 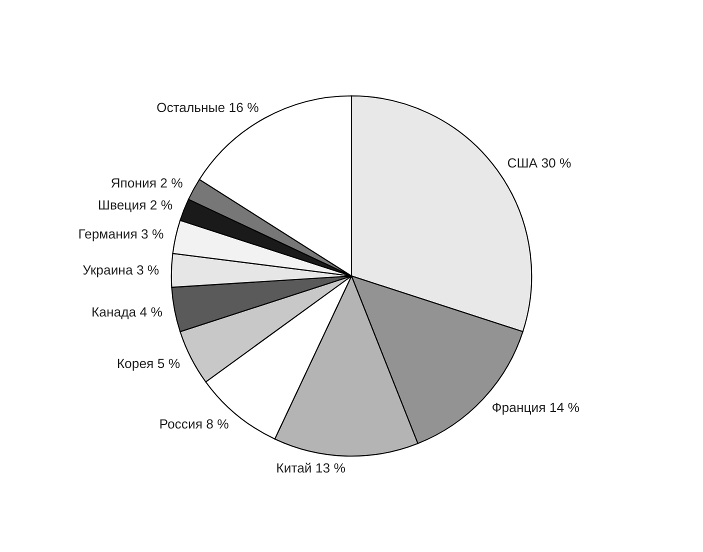 What do you see at coordinates (121, 234) in the screenshot?
I see `slice-label: Германия 3 %` at bounding box center [121, 234].